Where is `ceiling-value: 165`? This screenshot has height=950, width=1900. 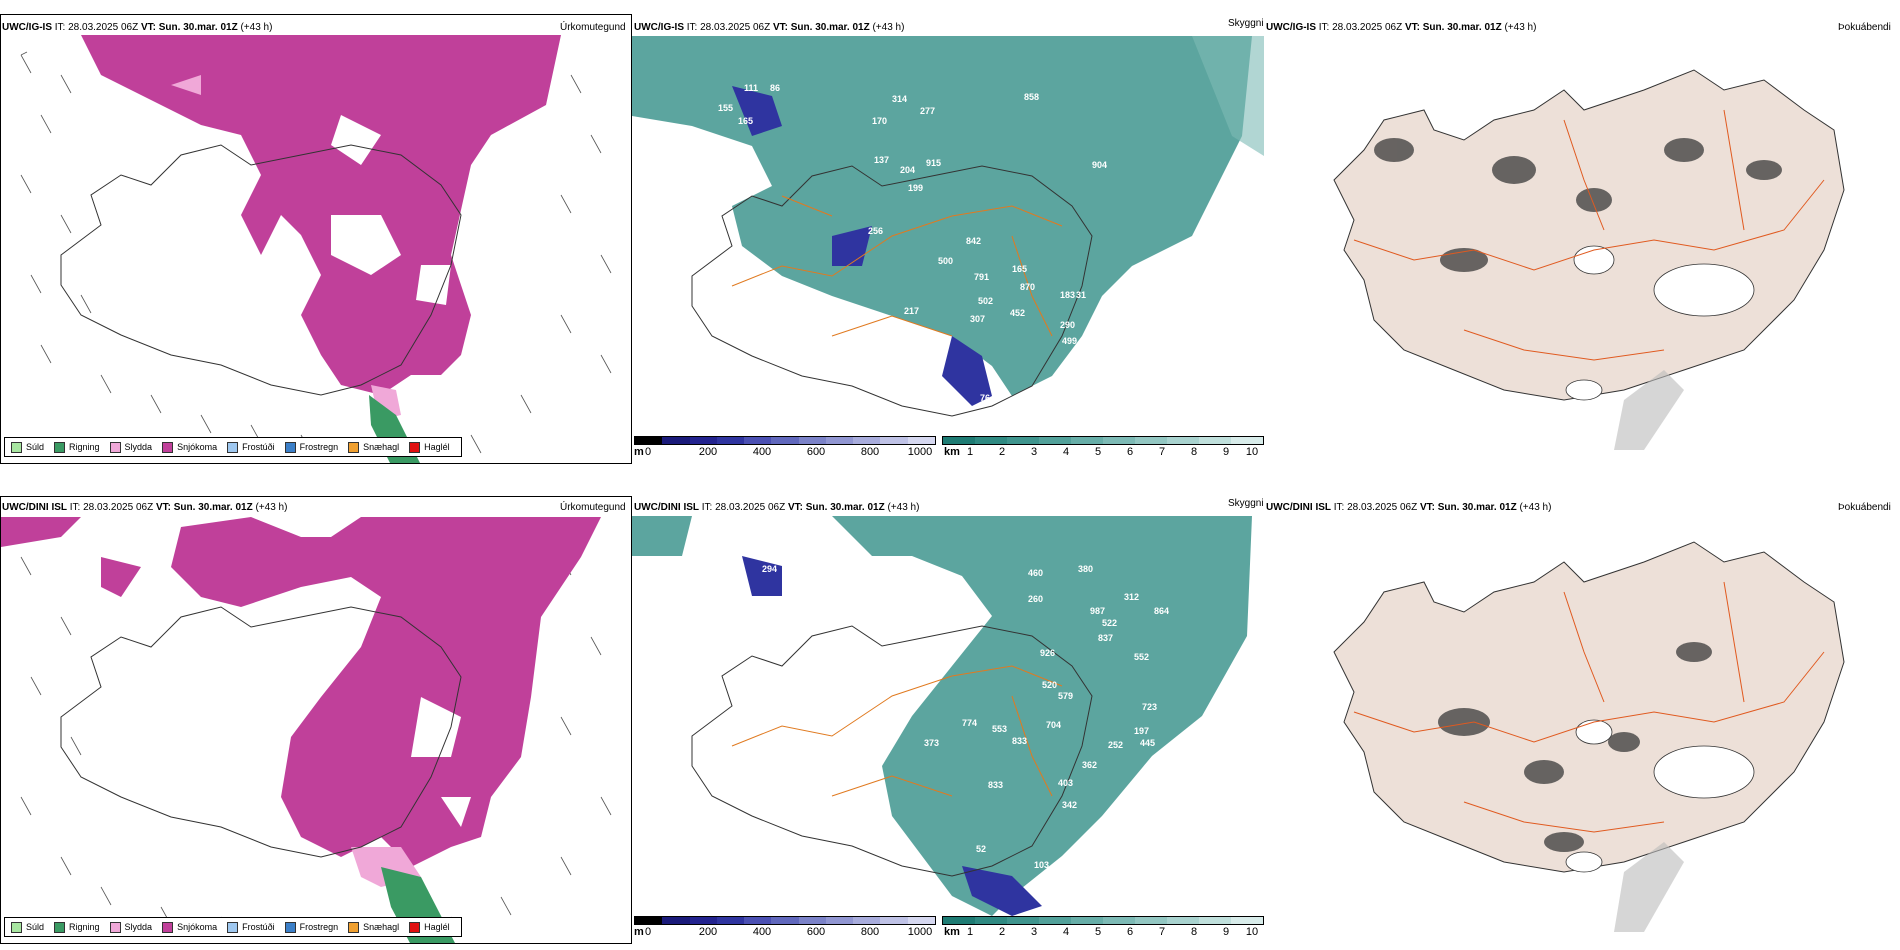
ceiling-value: 165 is located at coordinates (1019, 269).